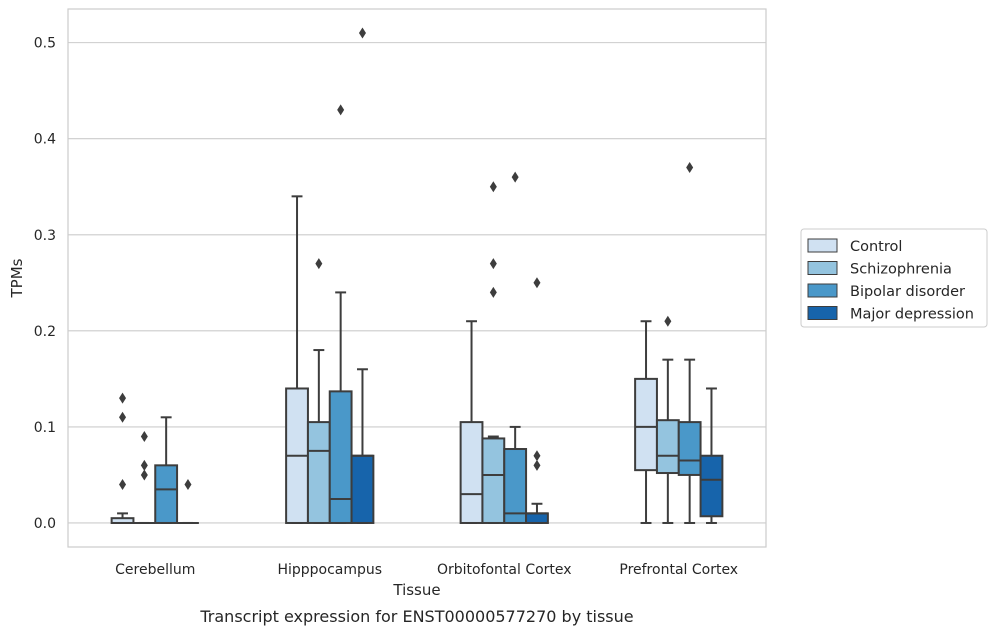 The height and width of the screenshot is (634, 997). I want to click on y-tick-label: 0.3, so click(45, 236).